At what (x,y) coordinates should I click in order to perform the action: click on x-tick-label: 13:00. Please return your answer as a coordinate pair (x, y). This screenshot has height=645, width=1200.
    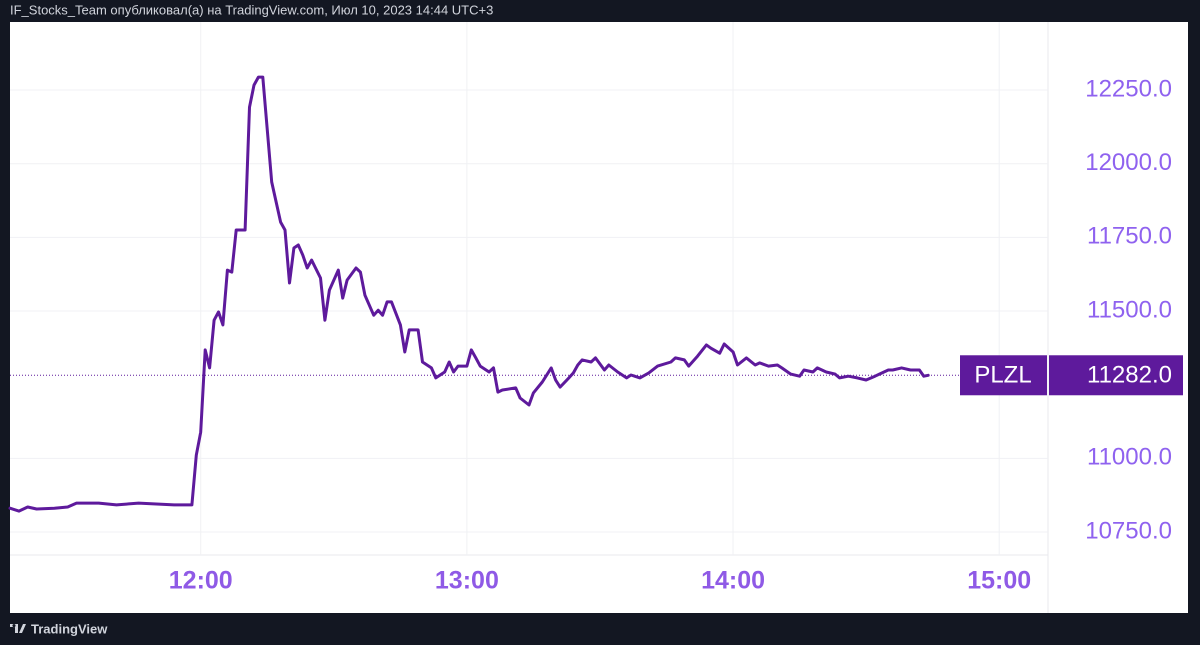
    Looking at the image, I should click on (467, 581).